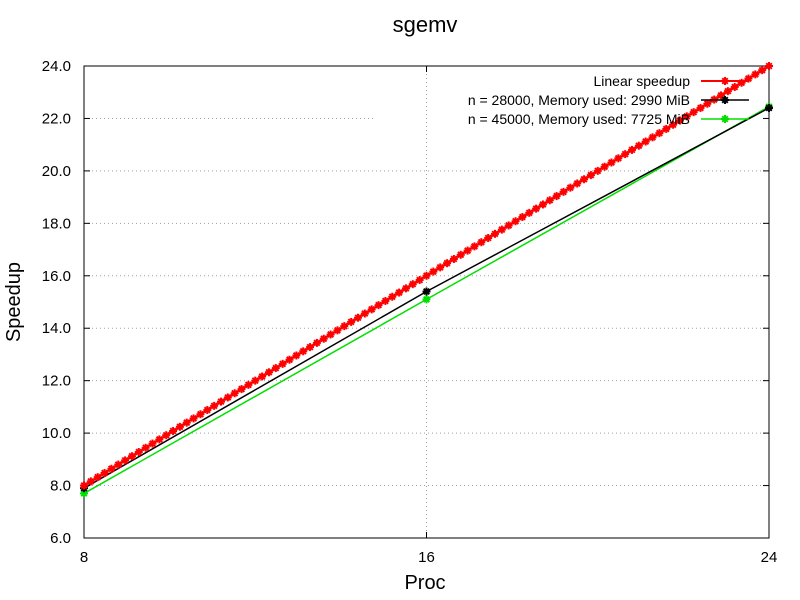  I want to click on y-tick-label: 14.0, so click(56, 328).